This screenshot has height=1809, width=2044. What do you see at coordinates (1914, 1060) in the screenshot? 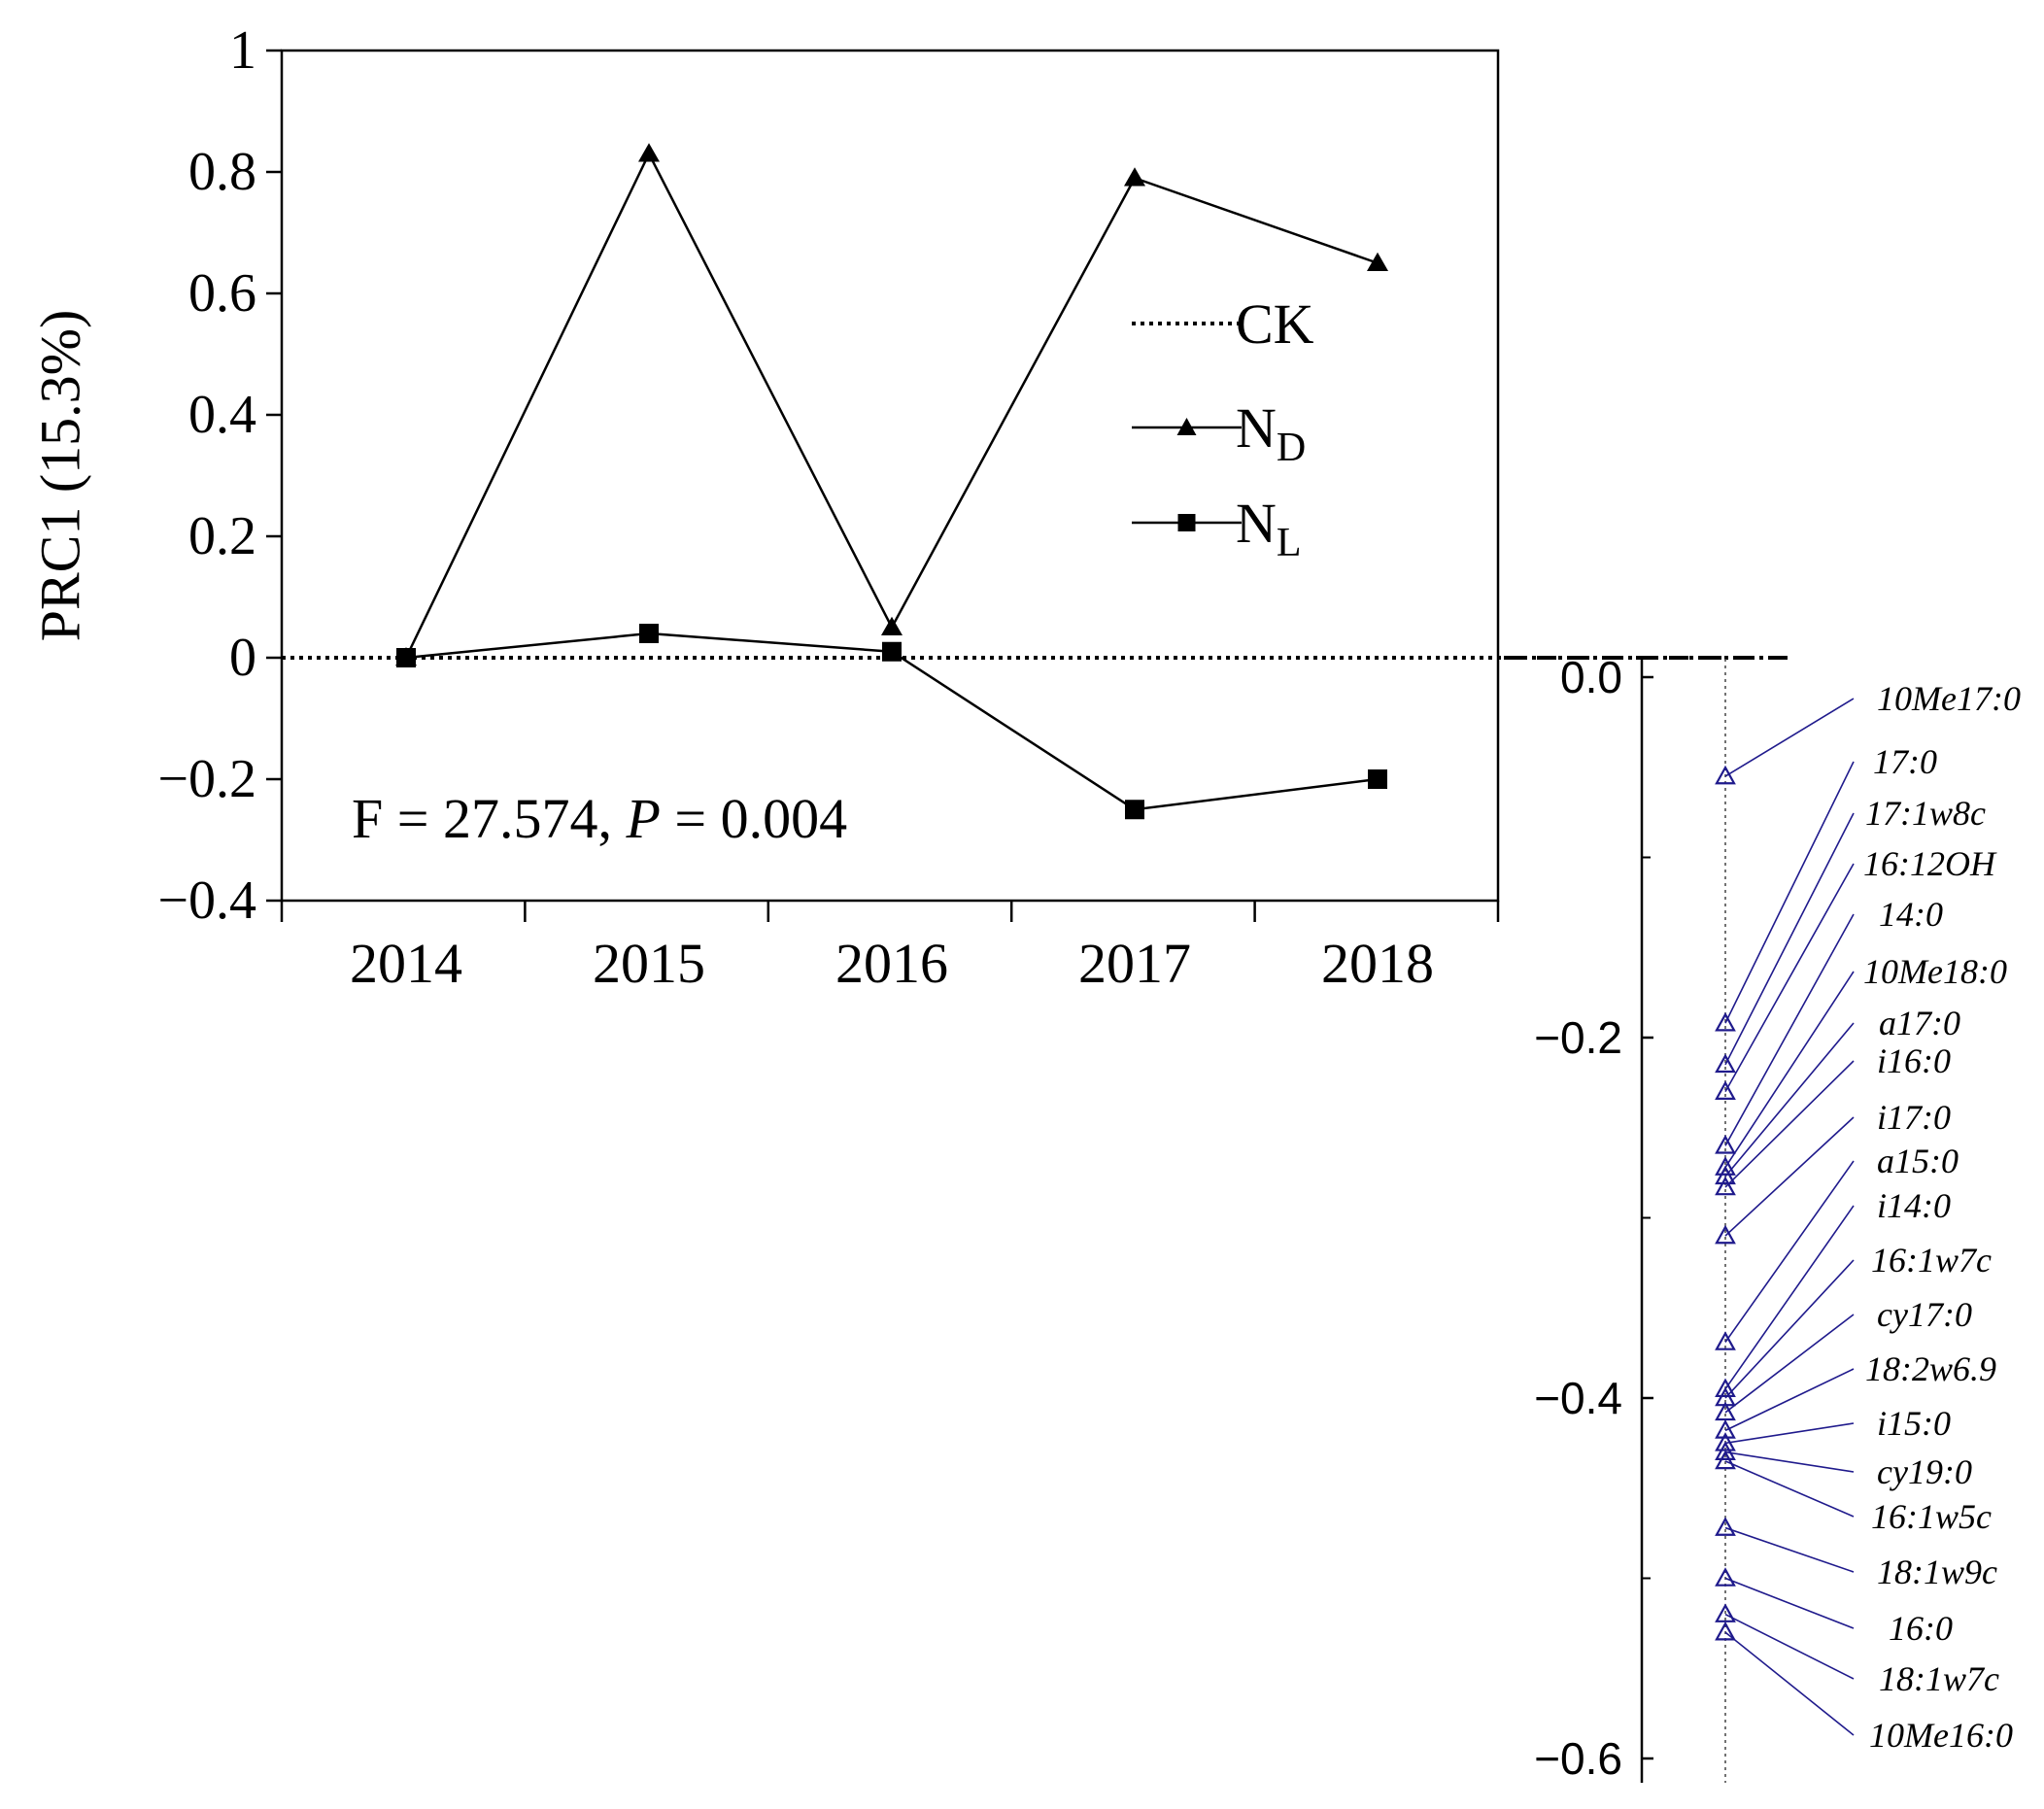
I see `species-label: i16:0` at bounding box center [1914, 1060].